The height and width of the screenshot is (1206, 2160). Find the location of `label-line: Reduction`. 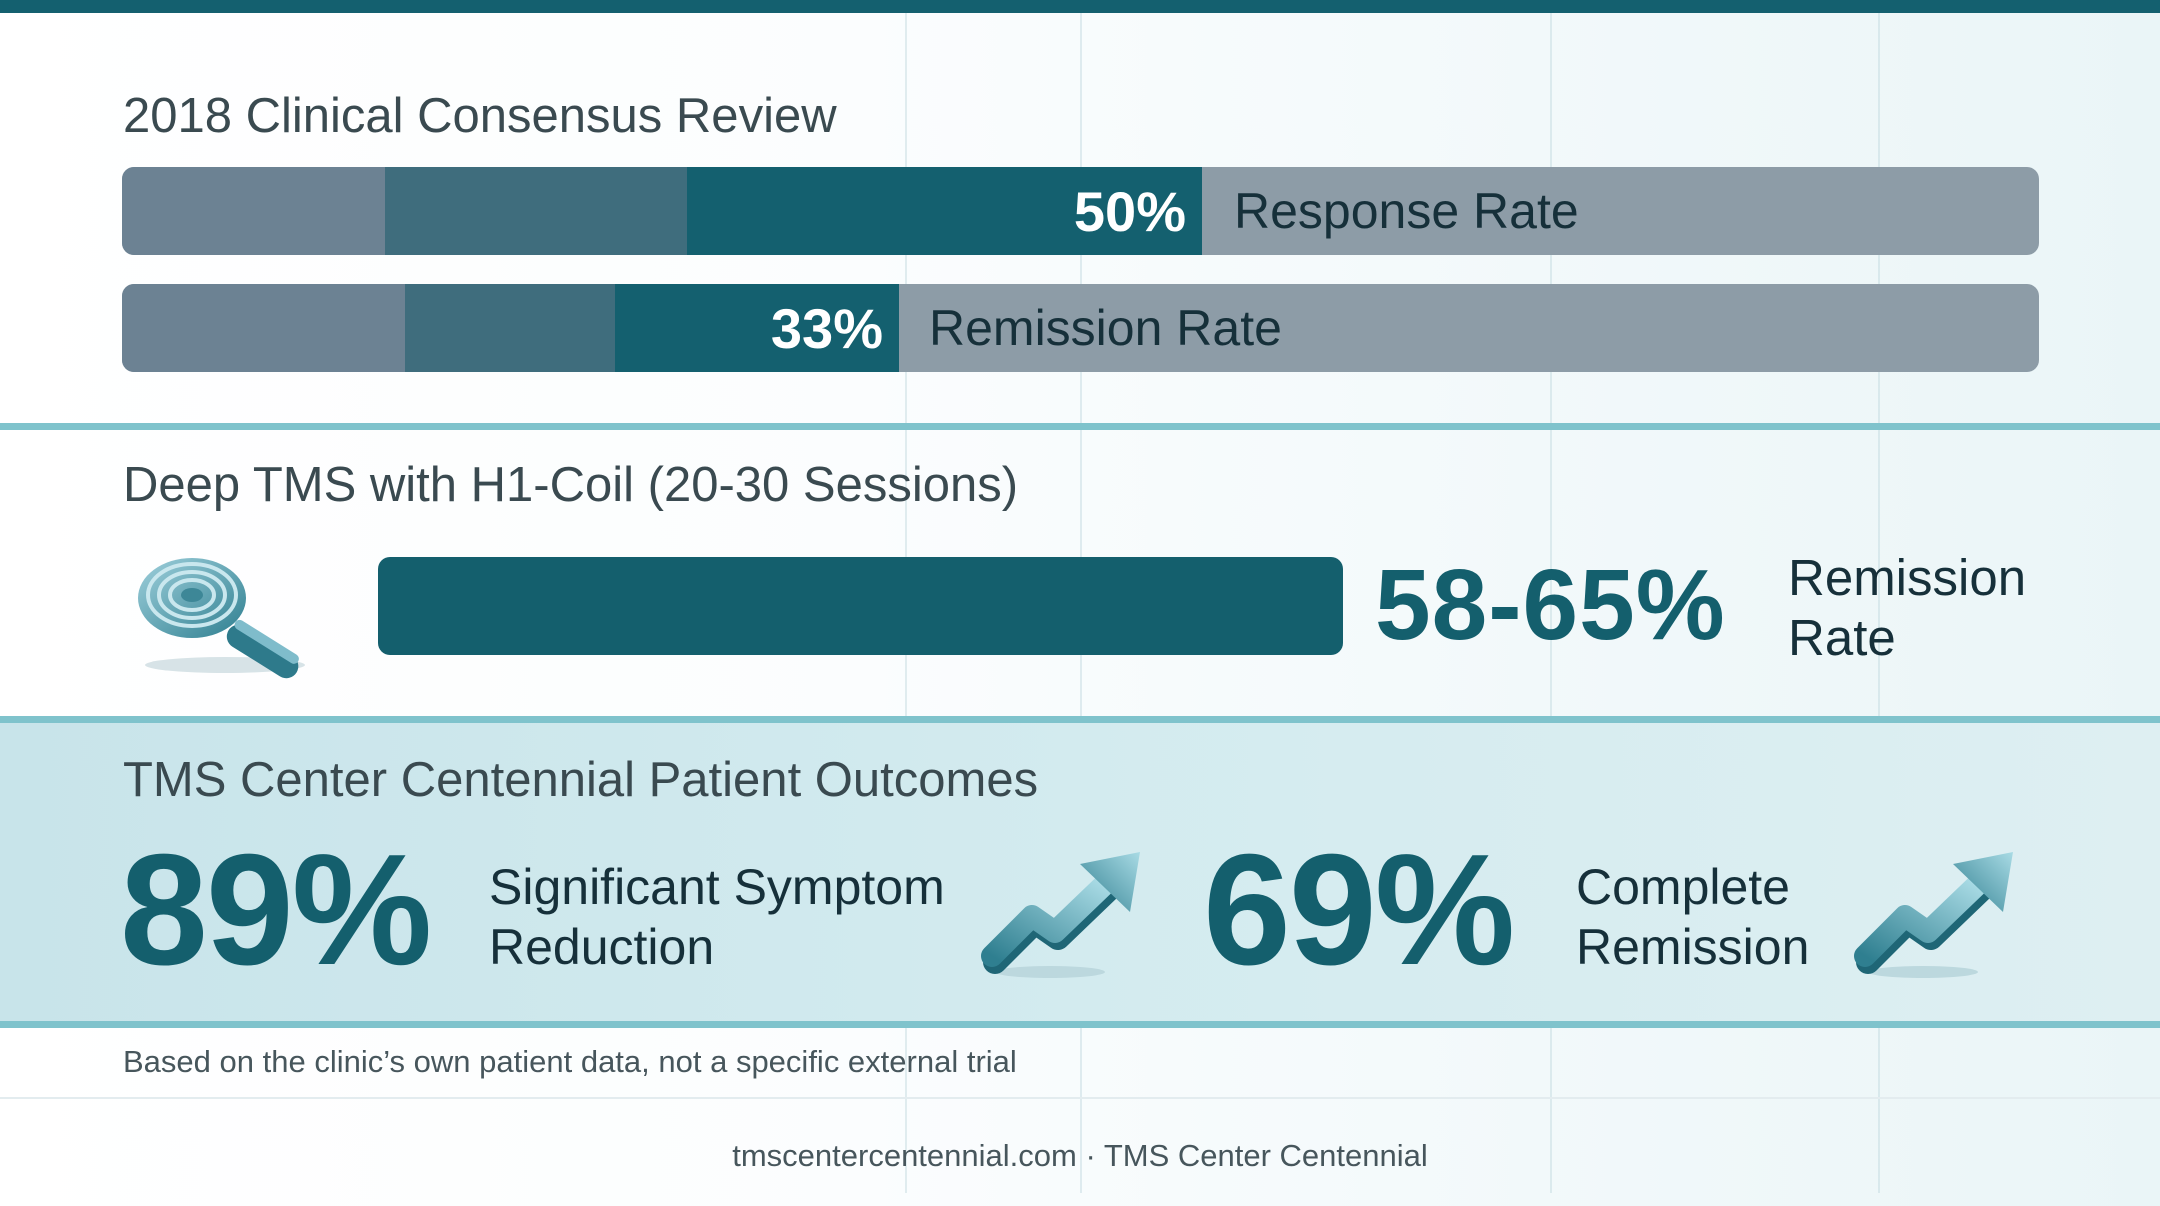

label-line: Reduction is located at coordinates (602, 947).